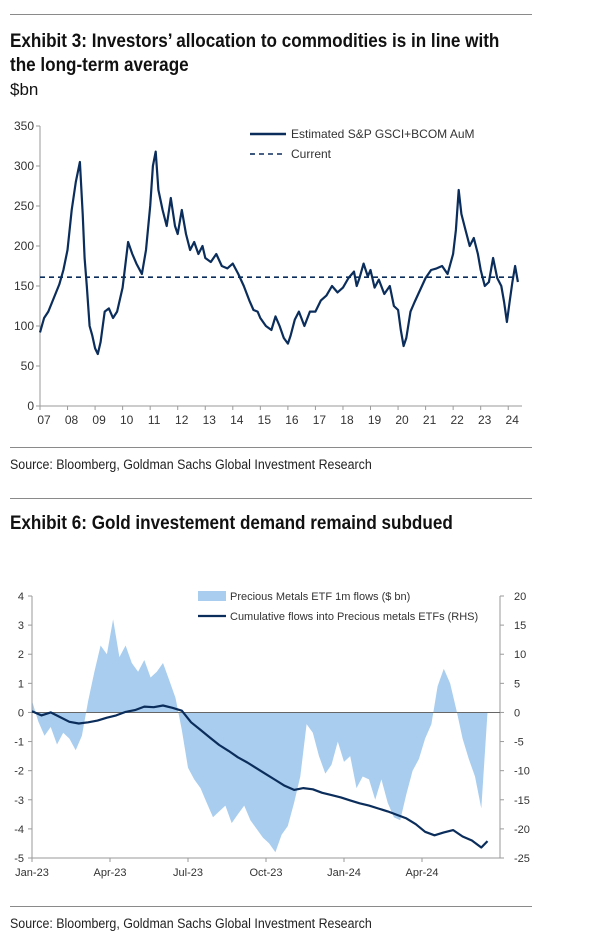  What do you see at coordinates (24, 89) in the screenshot?
I see `exhibit3-unit: $bn` at bounding box center [24, 89].